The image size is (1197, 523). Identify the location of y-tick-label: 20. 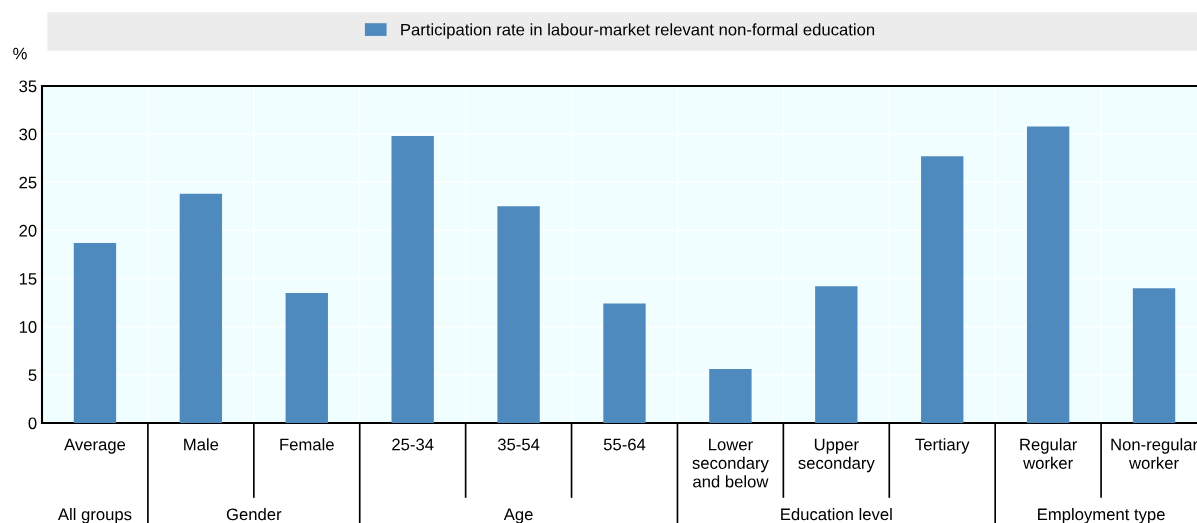
(28, 230).